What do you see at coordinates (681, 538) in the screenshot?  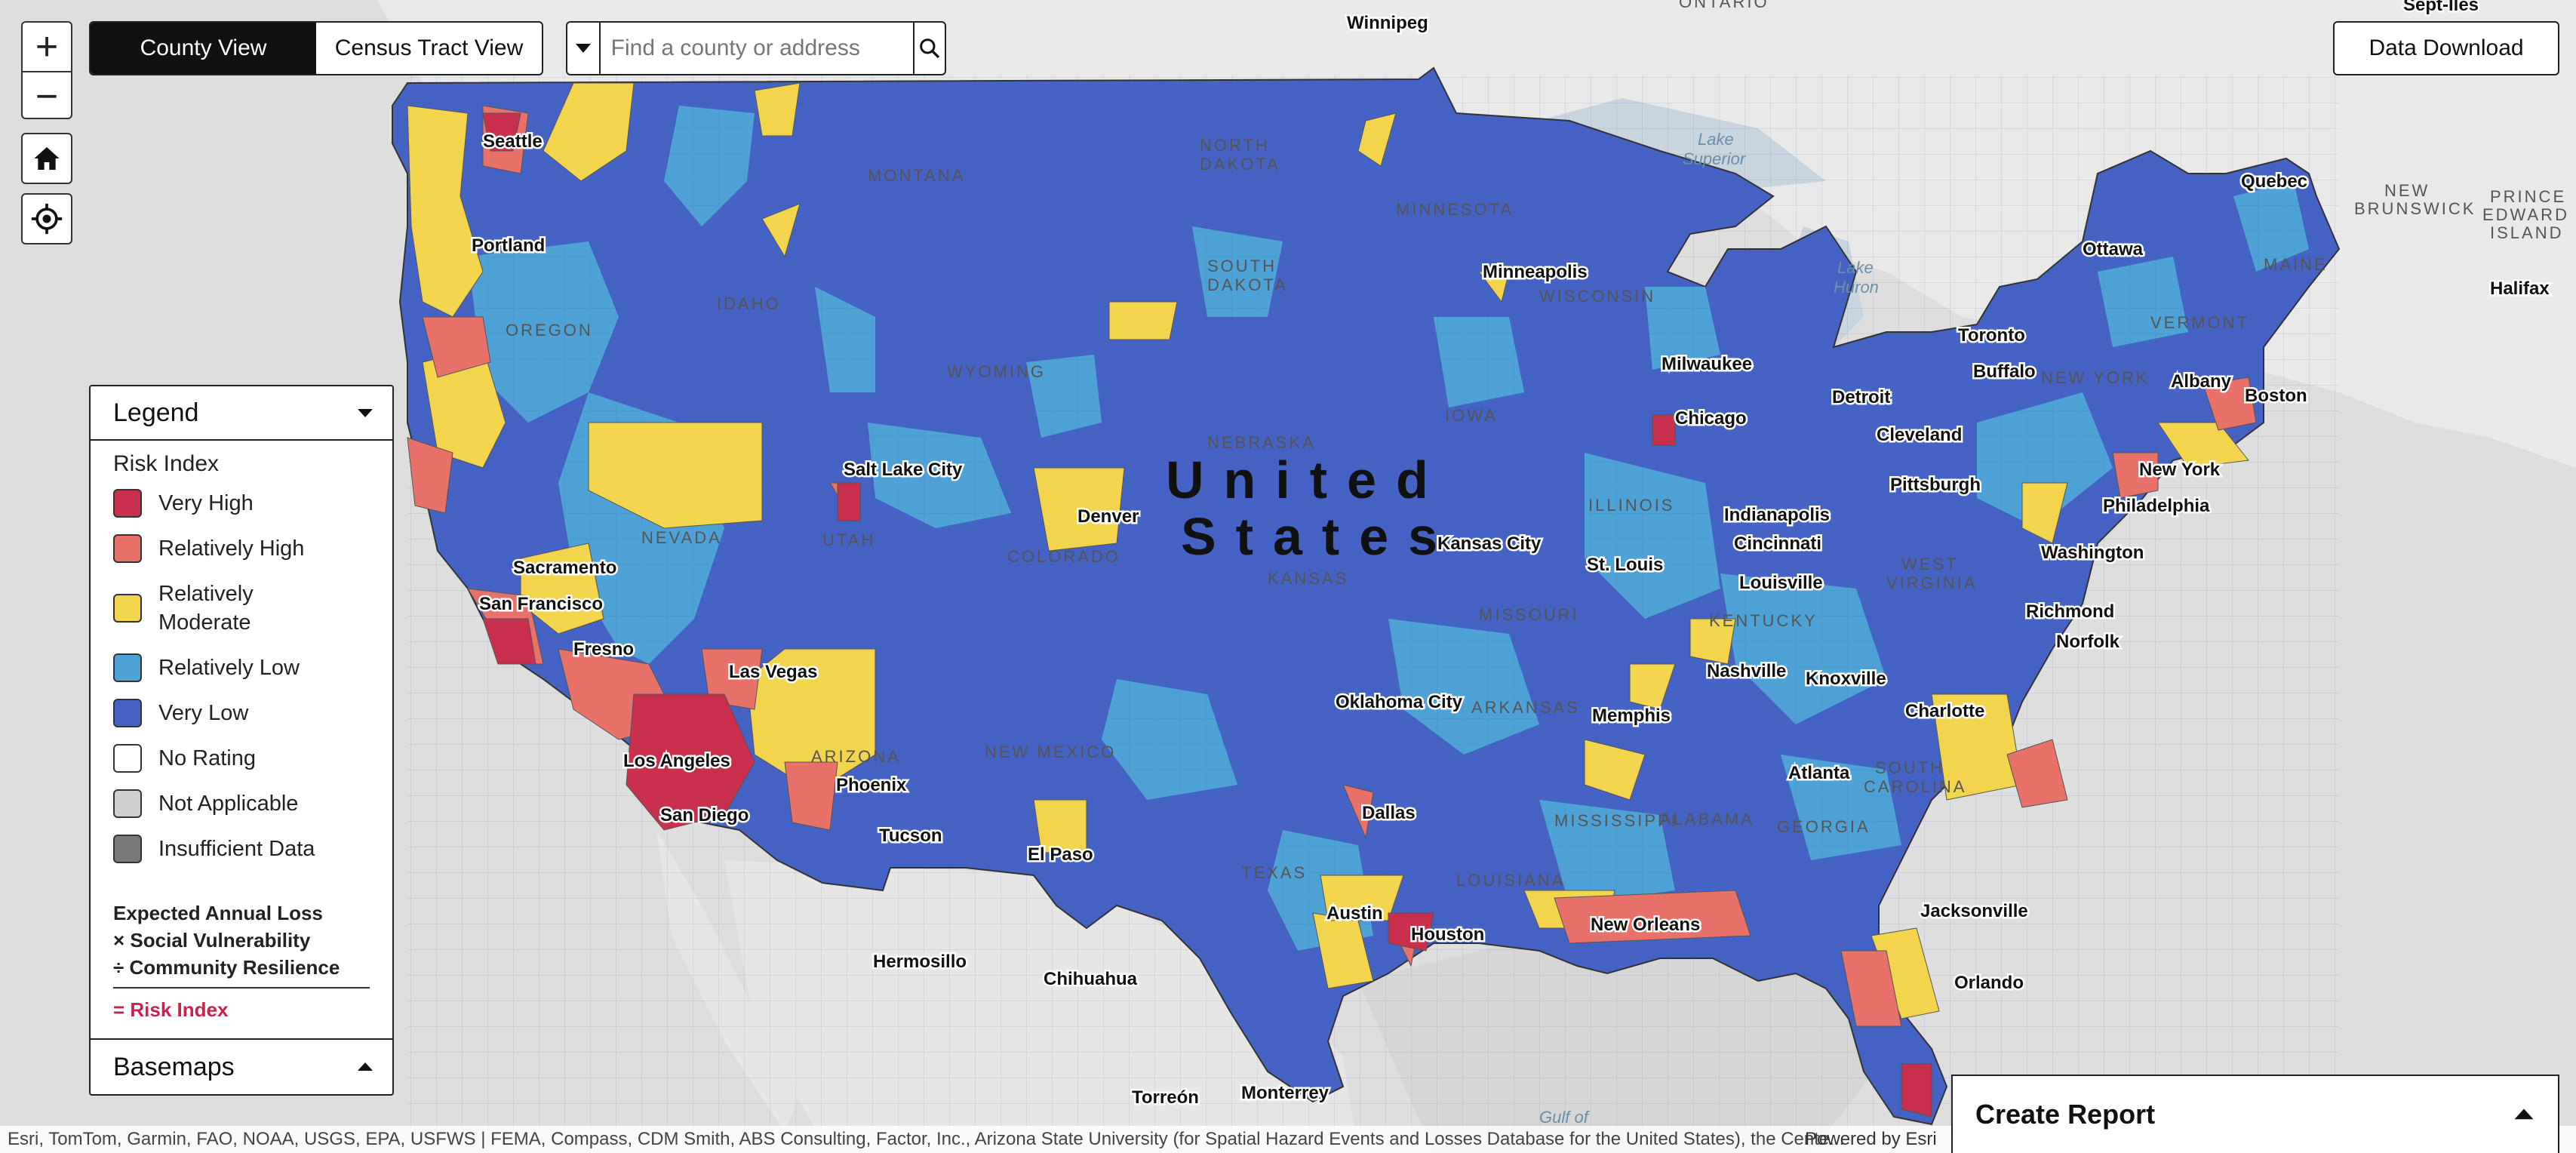 I see `svg-text: NEVADA` at bounding box center [681, 538].